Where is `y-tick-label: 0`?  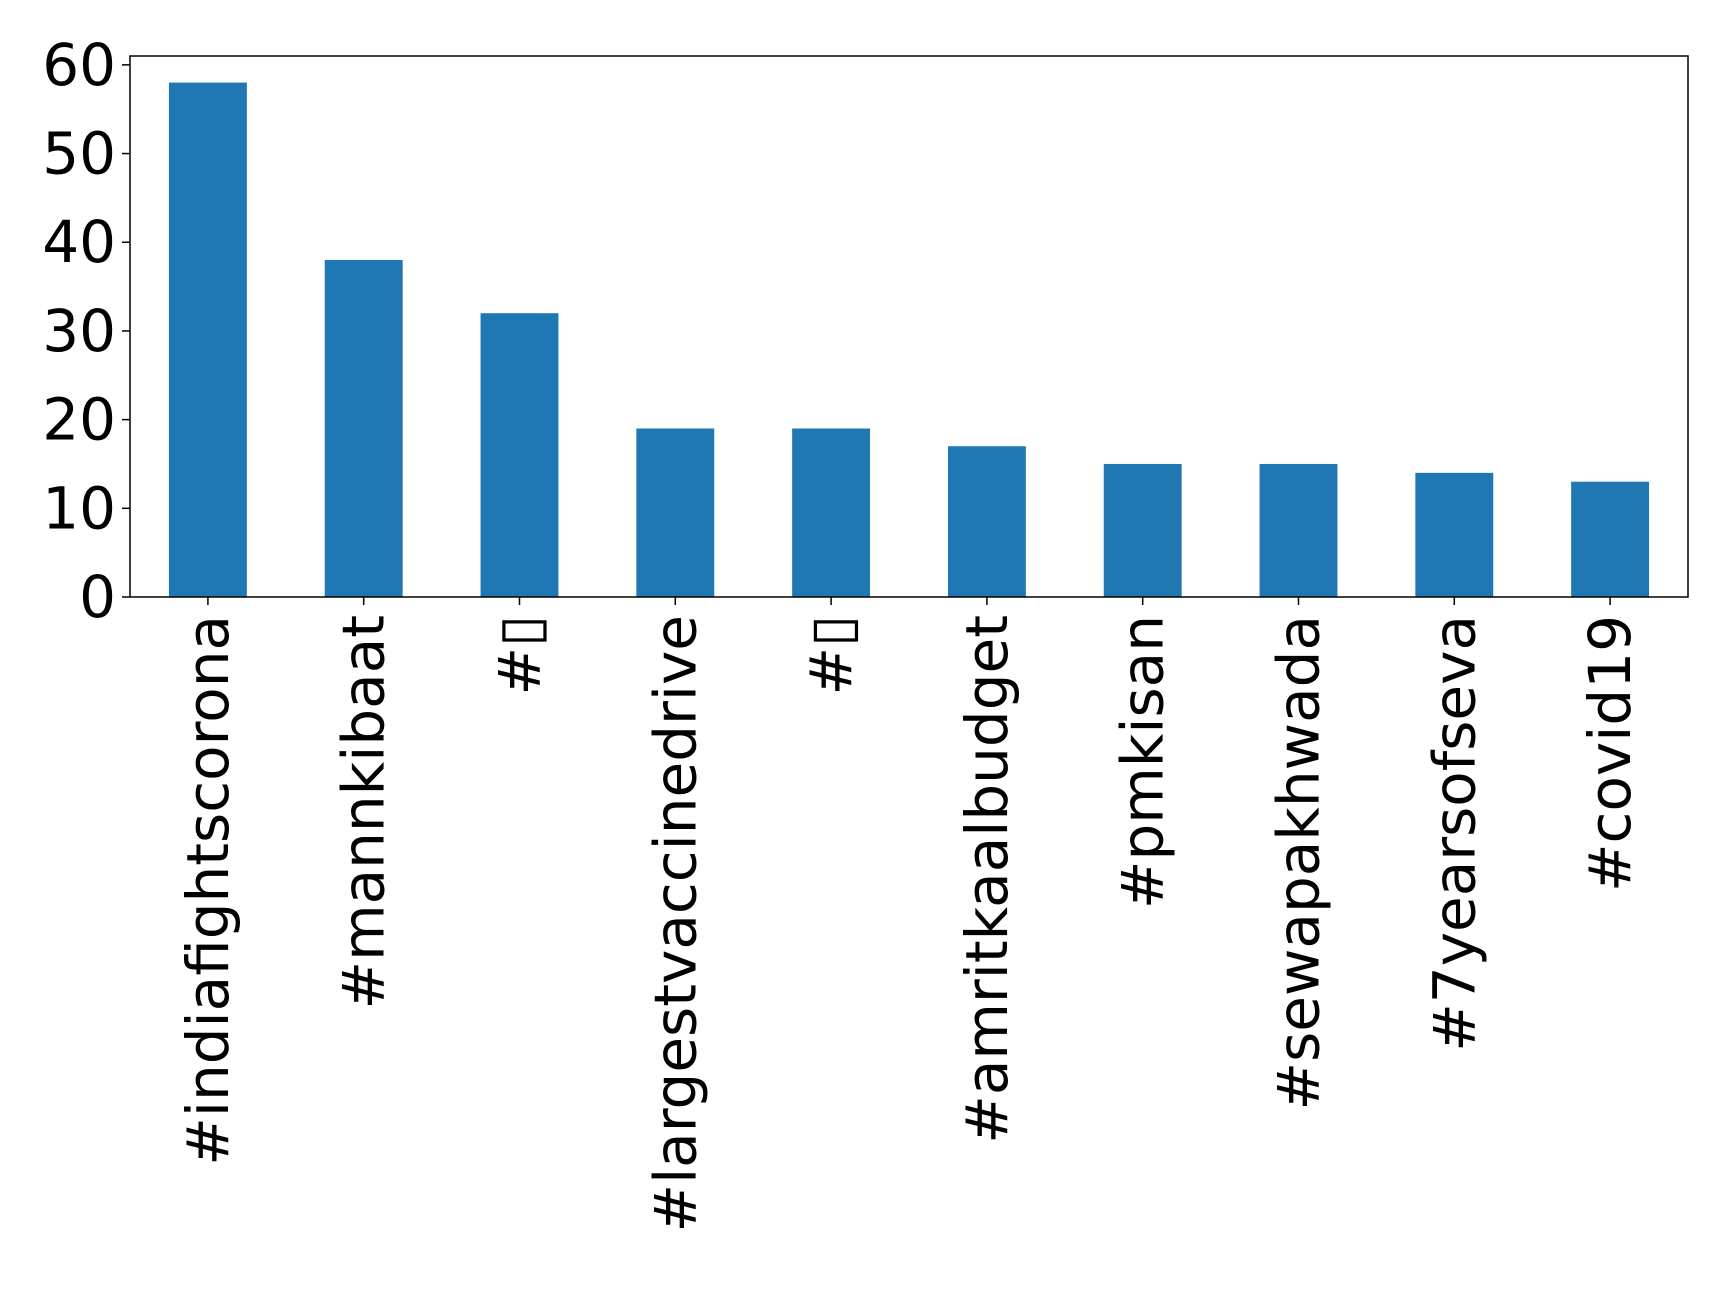 y-tick-label: 0 is located at coordinates (97, 597).